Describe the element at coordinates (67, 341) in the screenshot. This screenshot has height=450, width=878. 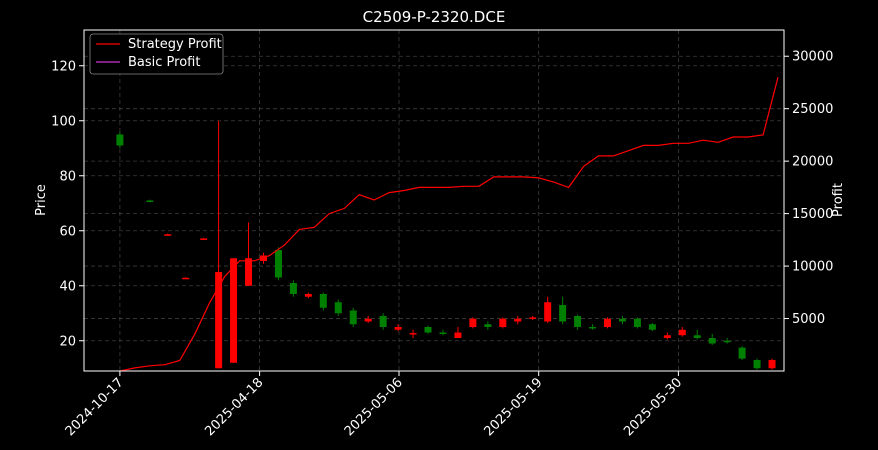
I see `y-tick-label: 20` at that location.